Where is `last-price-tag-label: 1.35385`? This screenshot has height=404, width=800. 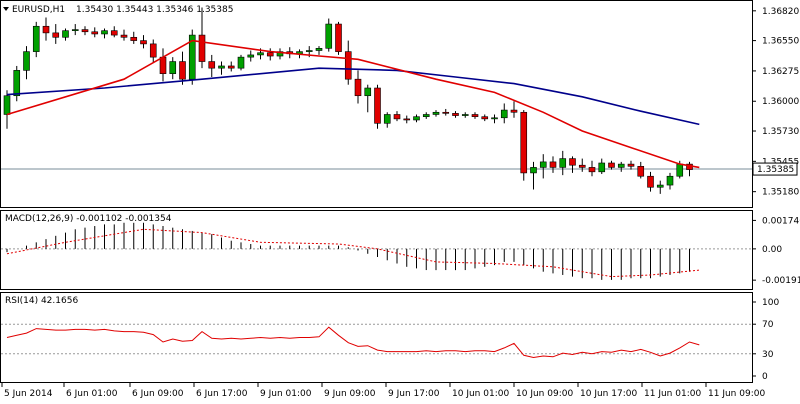 last-price-tag-label: 1.35385 is located at coordinates (775, 170).